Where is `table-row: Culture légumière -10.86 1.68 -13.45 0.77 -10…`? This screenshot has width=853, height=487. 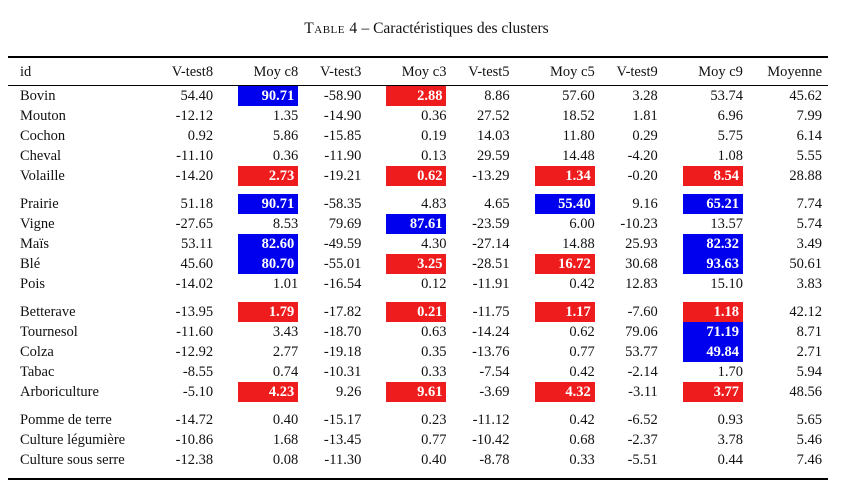 table-row: Culture légumière -10.86 1.68 -13.45 0.77 -10… is located at coordinates (418, 440).